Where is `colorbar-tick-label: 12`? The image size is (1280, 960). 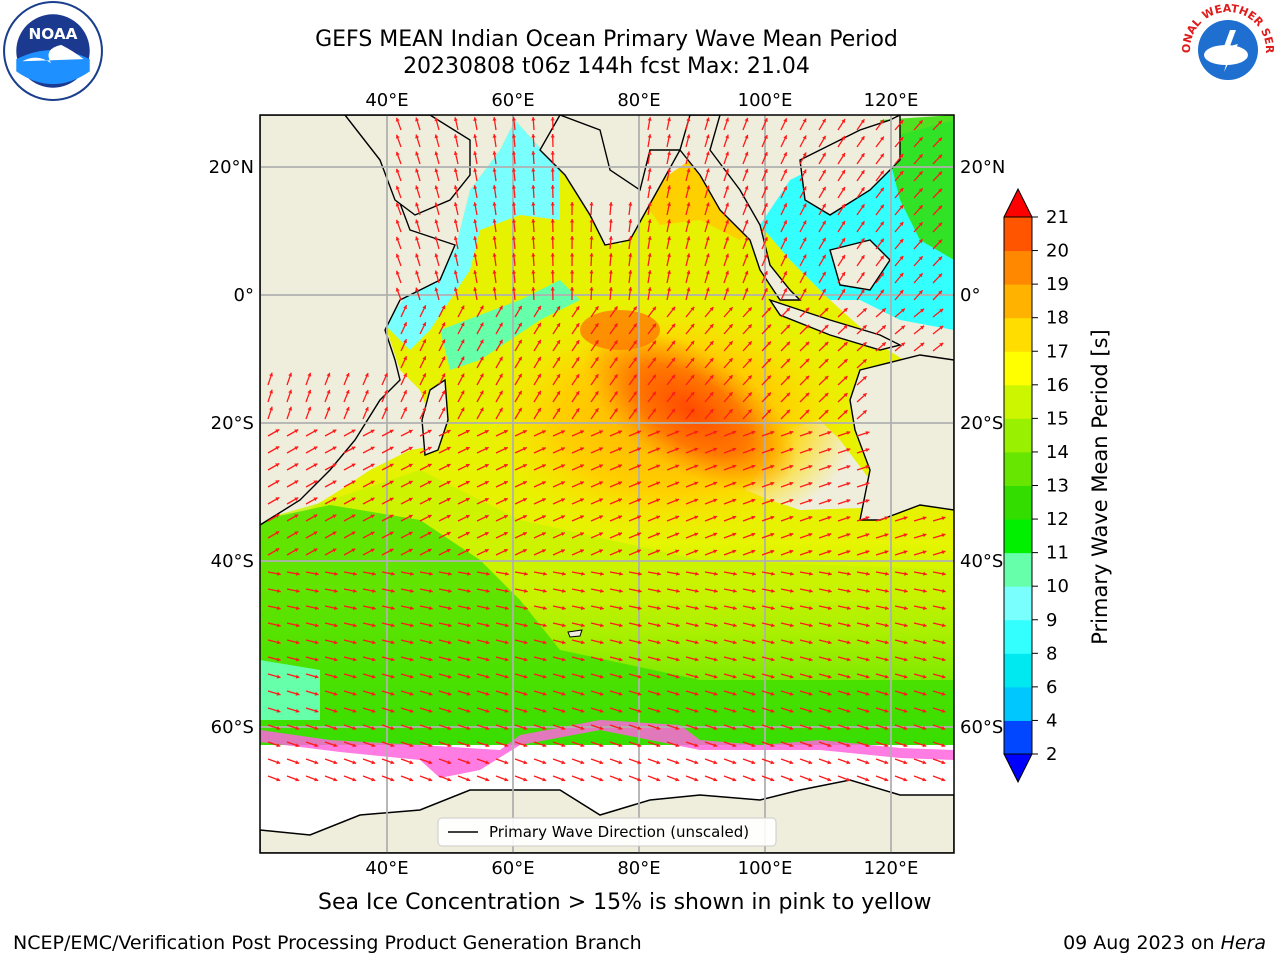
colorbar-tick-label: 12 is located at coordinates (1057, 519).